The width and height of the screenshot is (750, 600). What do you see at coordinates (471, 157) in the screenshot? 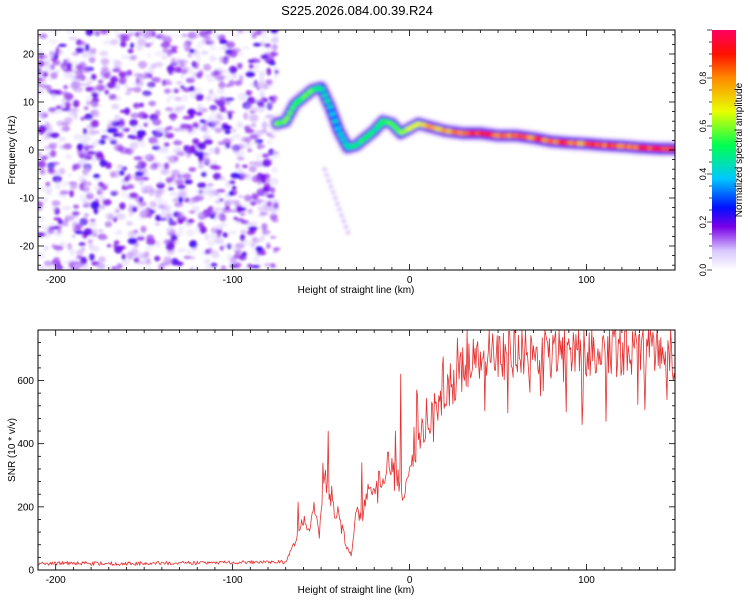
I see `spectrogram-ridge` at bounding box center [471, 157].